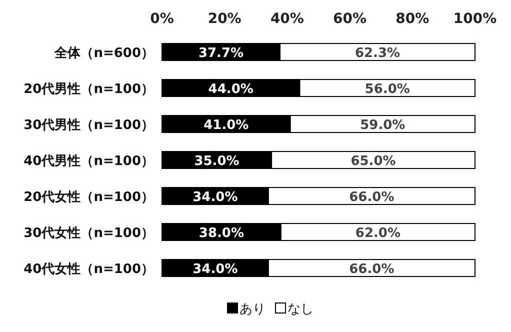 The height and width of the screenshot is (332, 511). I want to click on y-tick-label: 全体（n=600）, so click(104, 53).